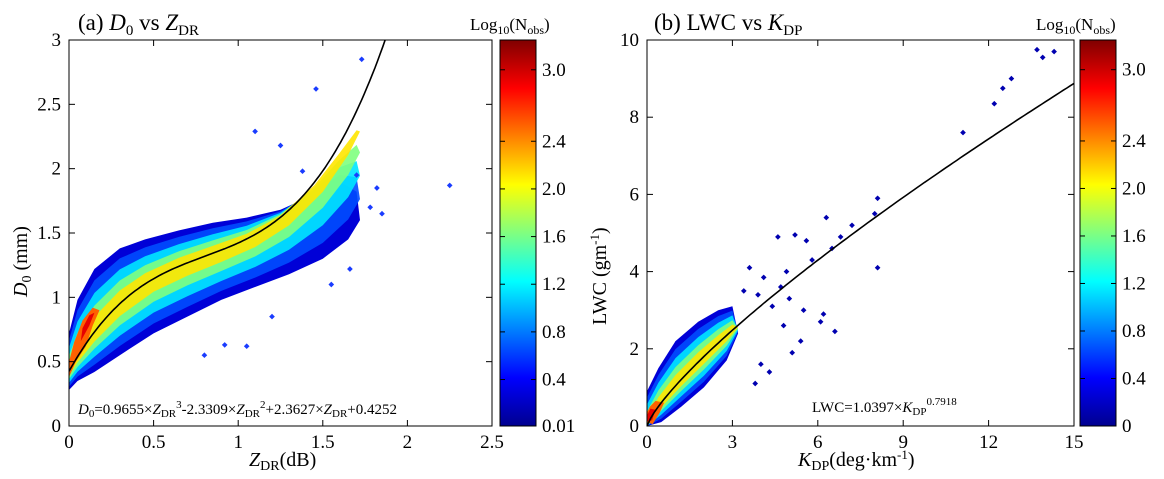 The height and width of the screenshot is (479, 1164). What do you see at coordinates (733, 442) in the screenshot?
I see `x-tick-label: 3` at bounding box center [733, 442].